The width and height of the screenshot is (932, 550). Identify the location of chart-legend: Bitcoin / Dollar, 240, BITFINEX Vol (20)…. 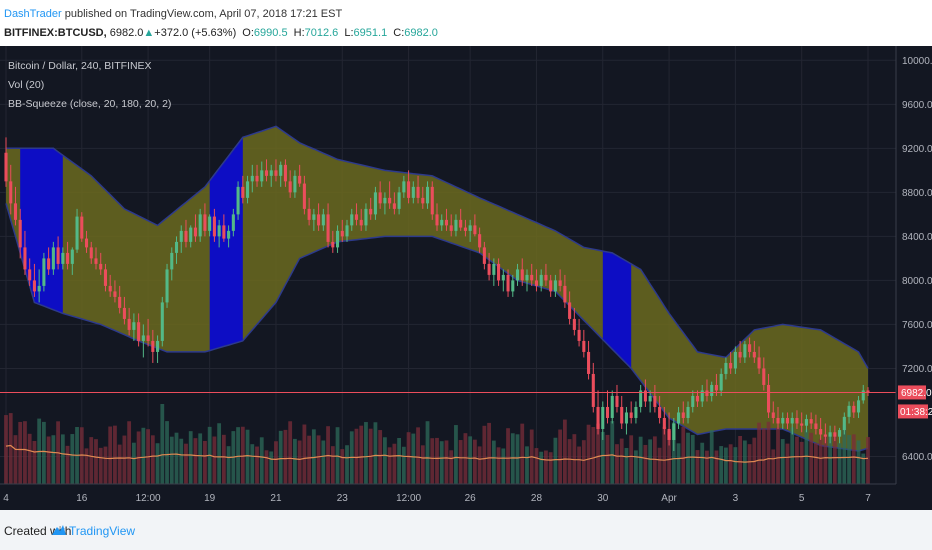
(89, 85).